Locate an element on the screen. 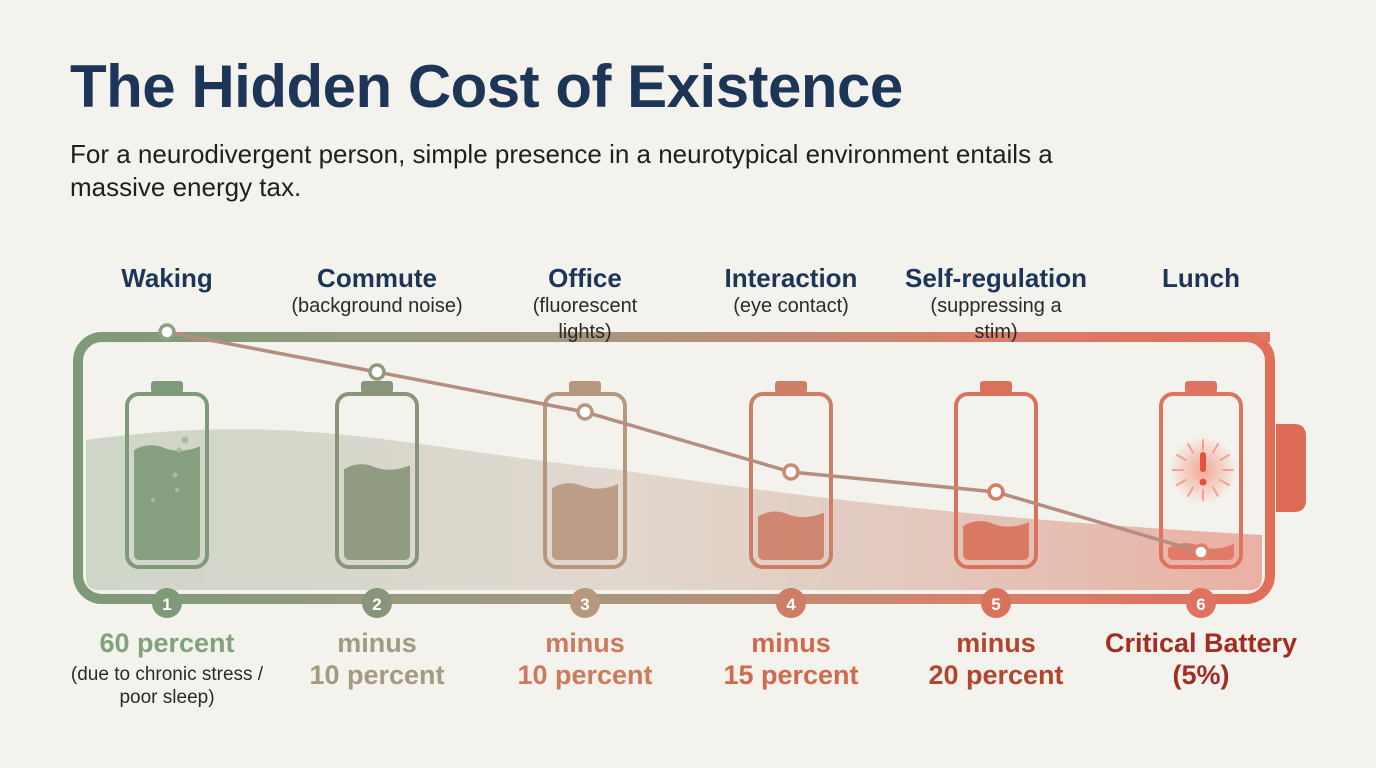  stage-label-5: Self-regulation (suppressing a stim) is located at coordinates (996, 304).